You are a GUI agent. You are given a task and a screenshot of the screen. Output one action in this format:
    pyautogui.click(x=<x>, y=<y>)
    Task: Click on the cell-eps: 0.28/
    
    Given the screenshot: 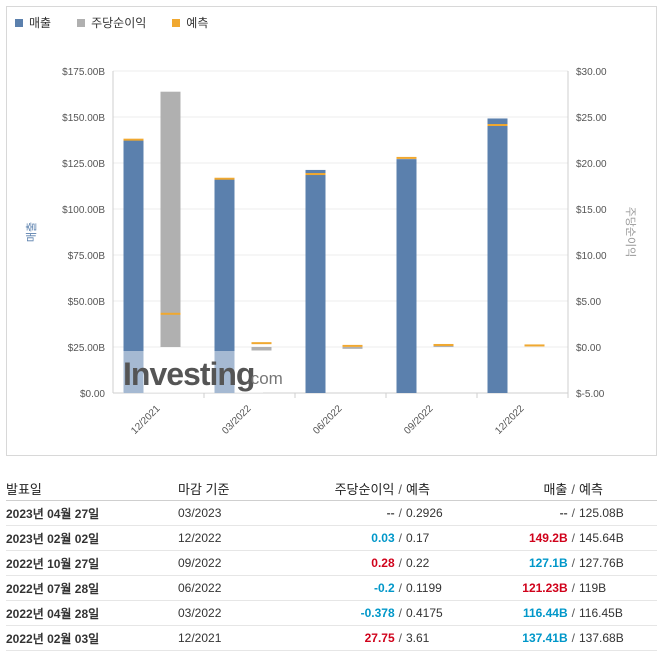 What is the action you would take?
    pyautogui.click(x=336, y=563)
    